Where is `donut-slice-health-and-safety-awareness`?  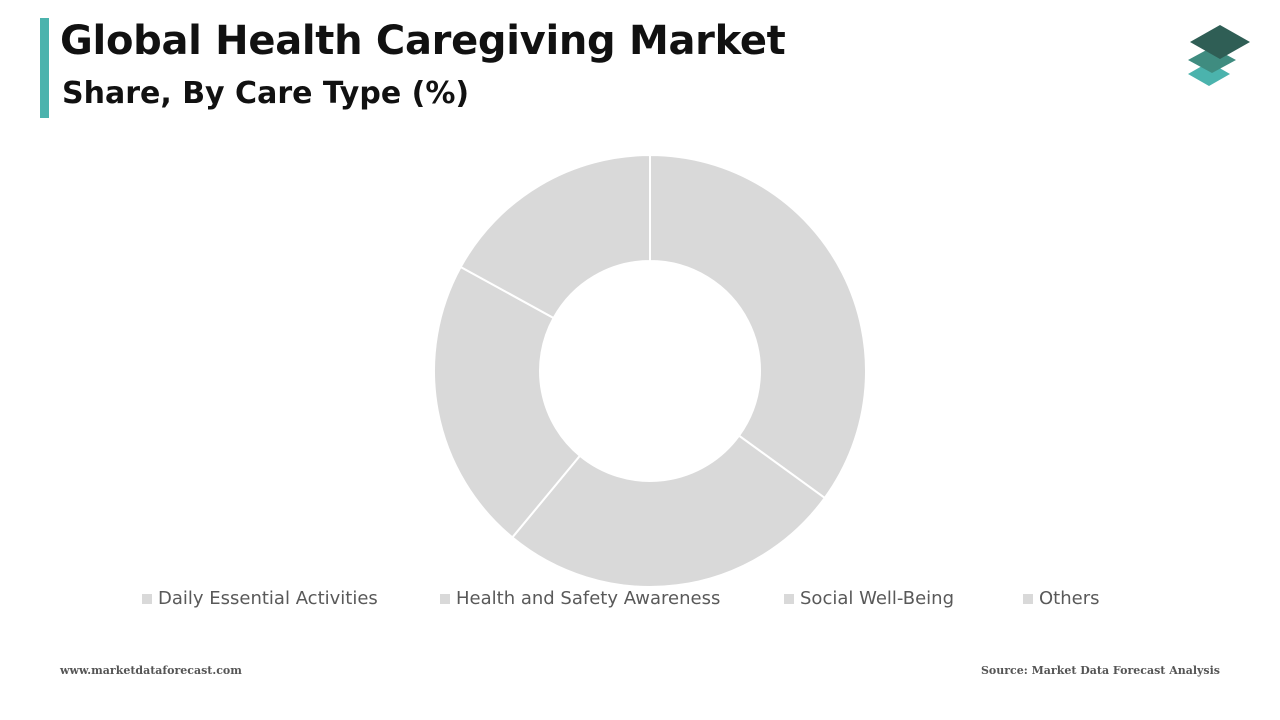 donut-slice-health-and-safety-awareness is located at coordinates (668, 511).